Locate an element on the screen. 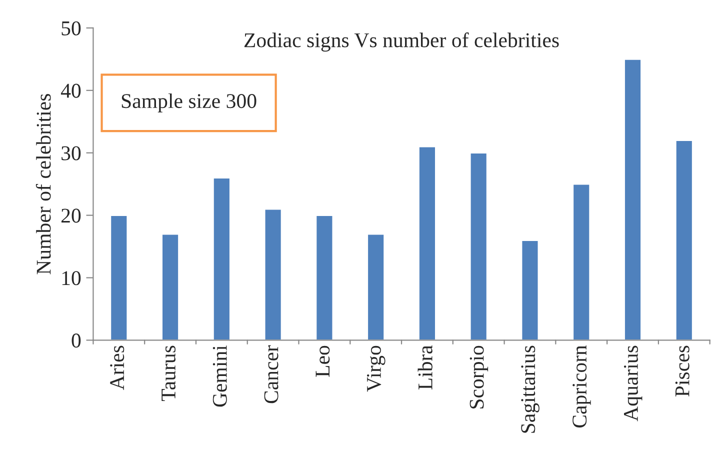 The width and height of the screenshot is (717, 466). y-tick-label: 30 is located at coordinates (71, 153).